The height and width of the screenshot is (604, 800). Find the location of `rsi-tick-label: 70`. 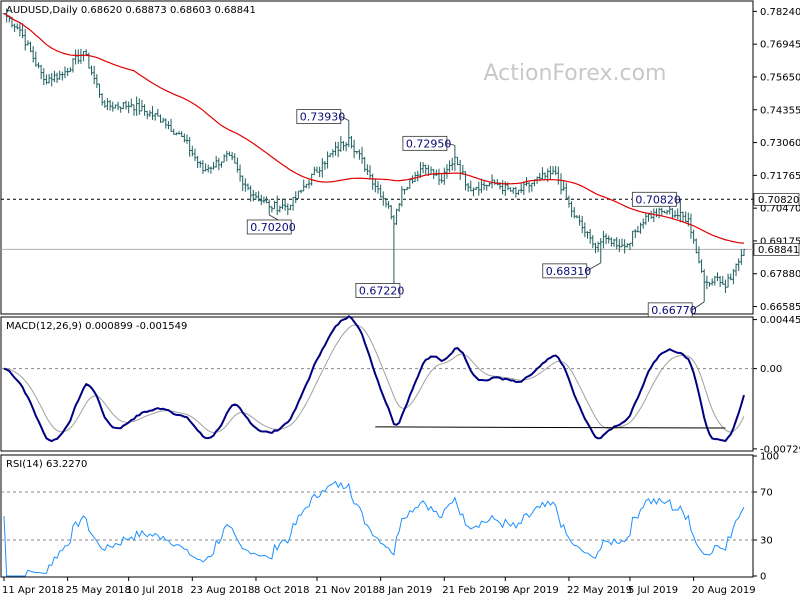

rsi-tick-label: 70 is located at coordinates (766, 493).